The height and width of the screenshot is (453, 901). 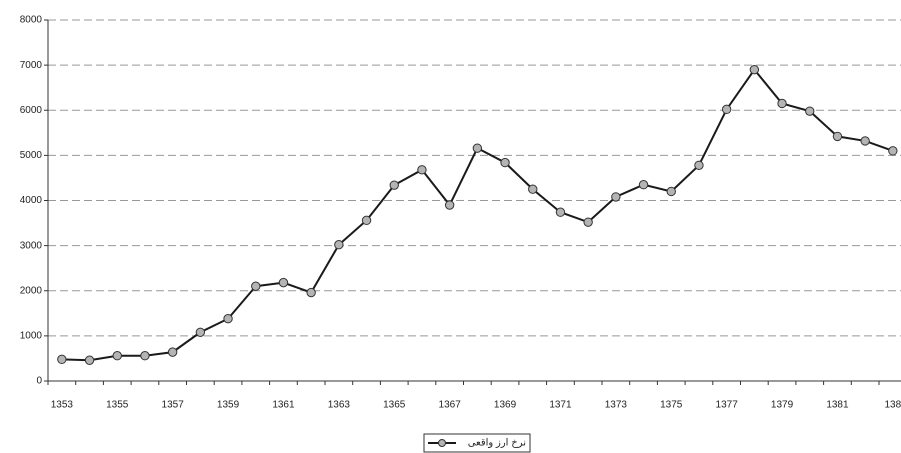 What do you see at coordinates (505, 405) in the screenshot?
I see `x-tick-label: 1369` at bounding box center [505, 405].